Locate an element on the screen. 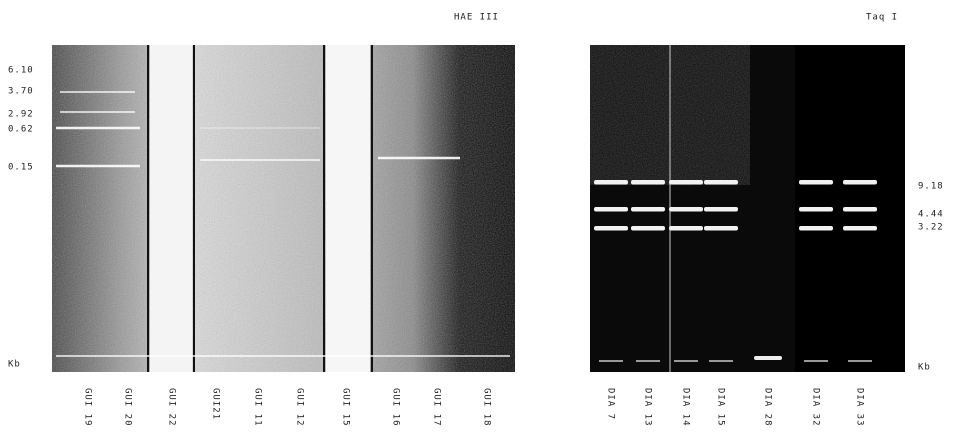 This screenshot has height=432, width=954. panel-title: Taq I is located at coordinates (882, 18).